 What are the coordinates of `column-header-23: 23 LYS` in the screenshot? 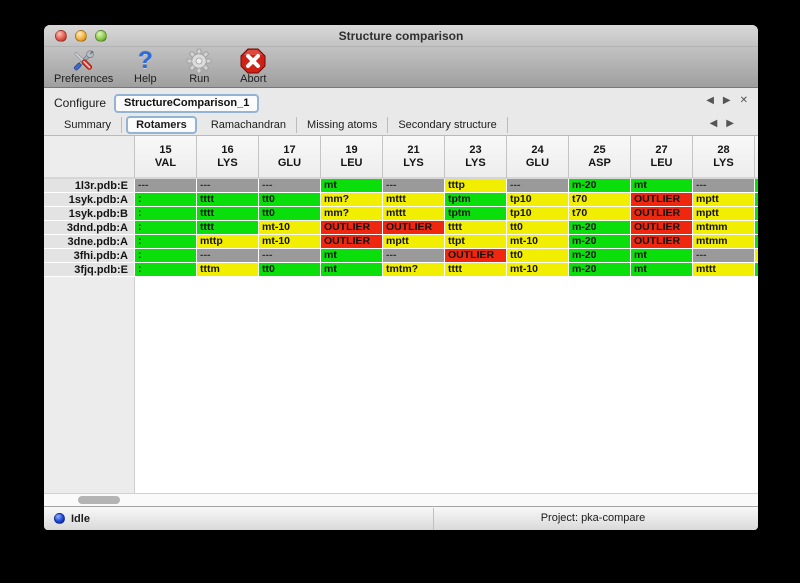 It's located at (476, 157).